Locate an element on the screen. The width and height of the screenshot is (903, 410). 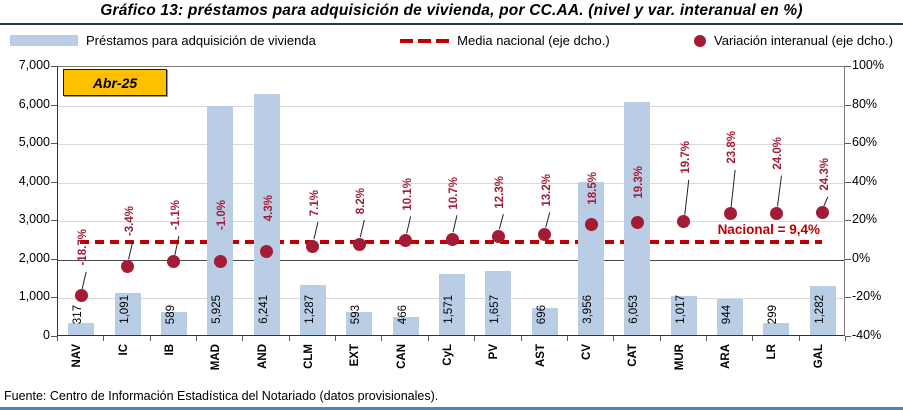
bar-GAL is located at coordinates (822, 310).